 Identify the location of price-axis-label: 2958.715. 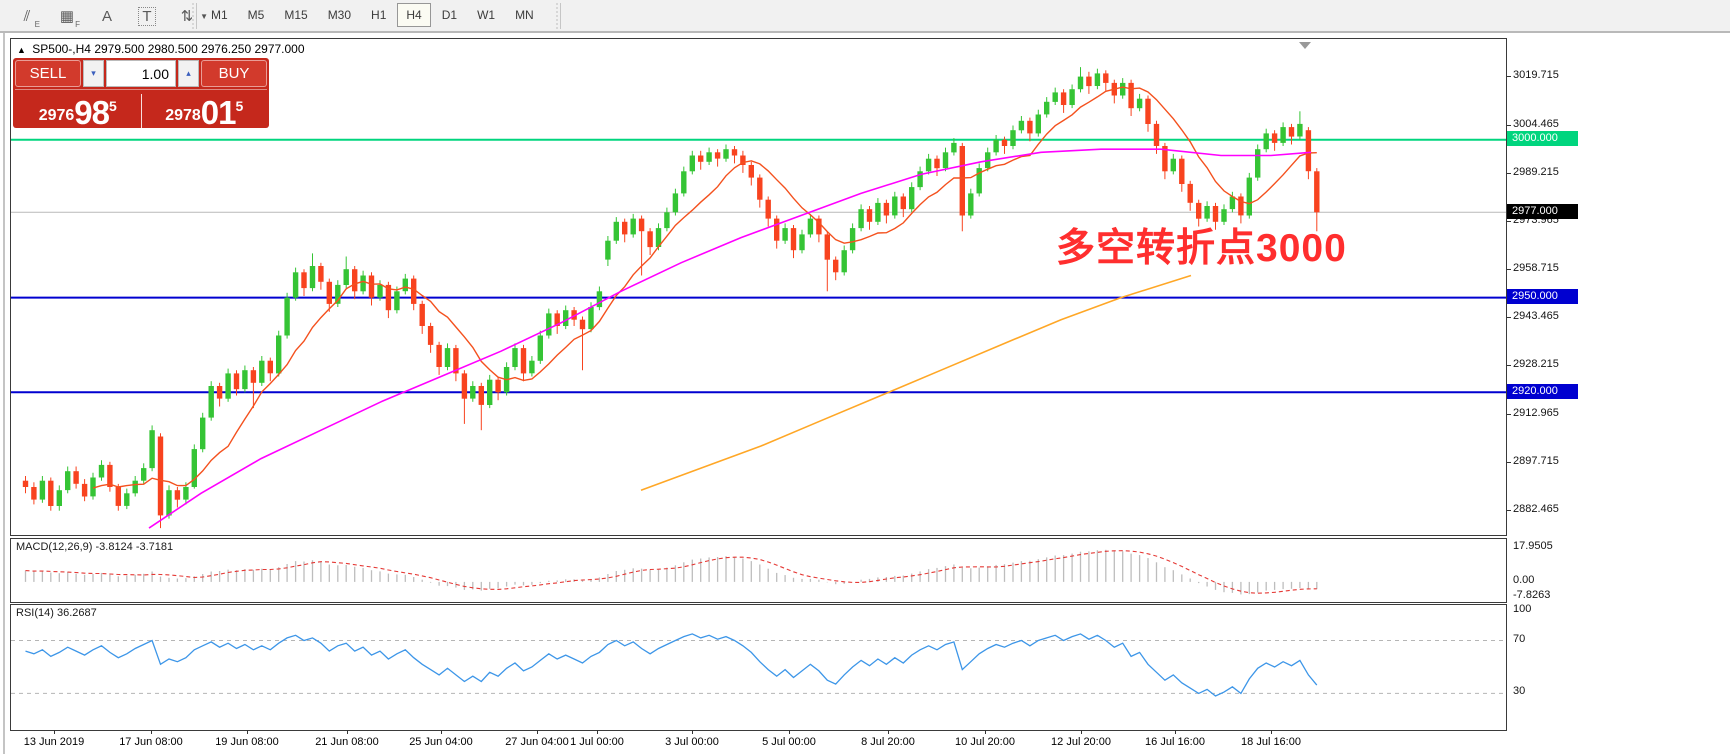
(1536, 268).